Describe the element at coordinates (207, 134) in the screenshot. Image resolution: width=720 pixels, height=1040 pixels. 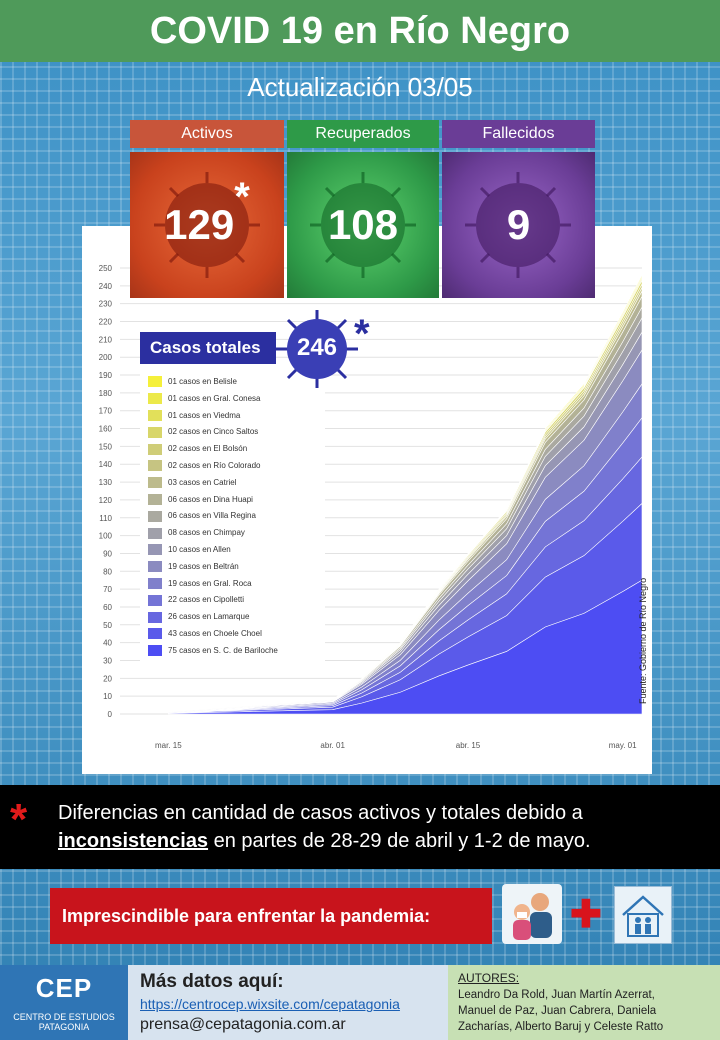
I see `active-header: Activos` at that location.